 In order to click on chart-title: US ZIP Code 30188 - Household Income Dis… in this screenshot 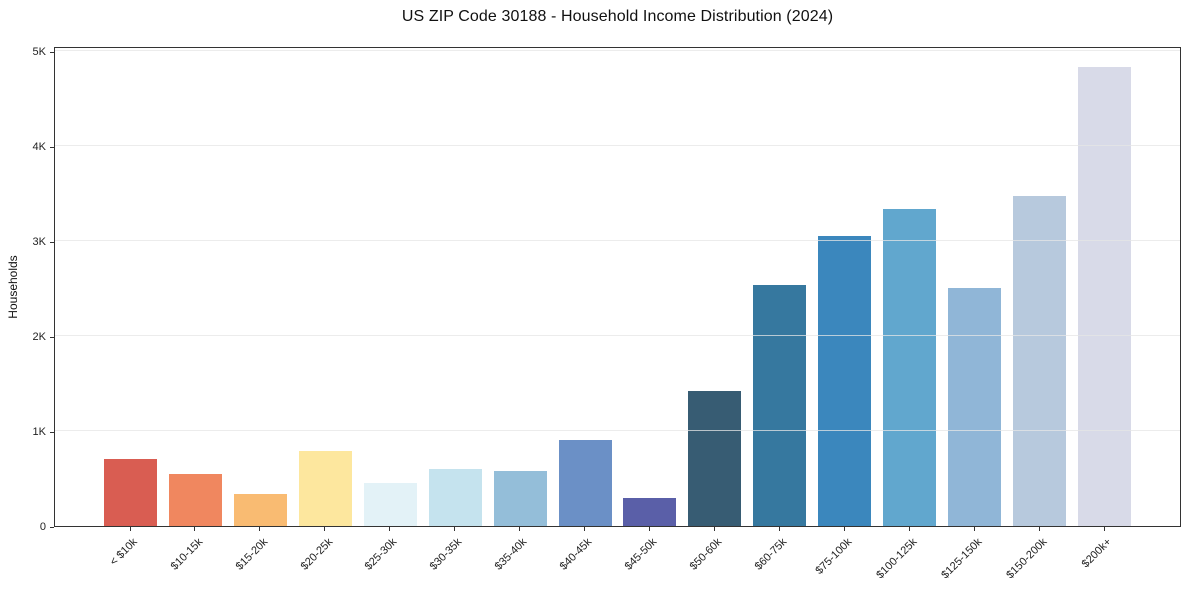, I will do `click(617, 16)`.